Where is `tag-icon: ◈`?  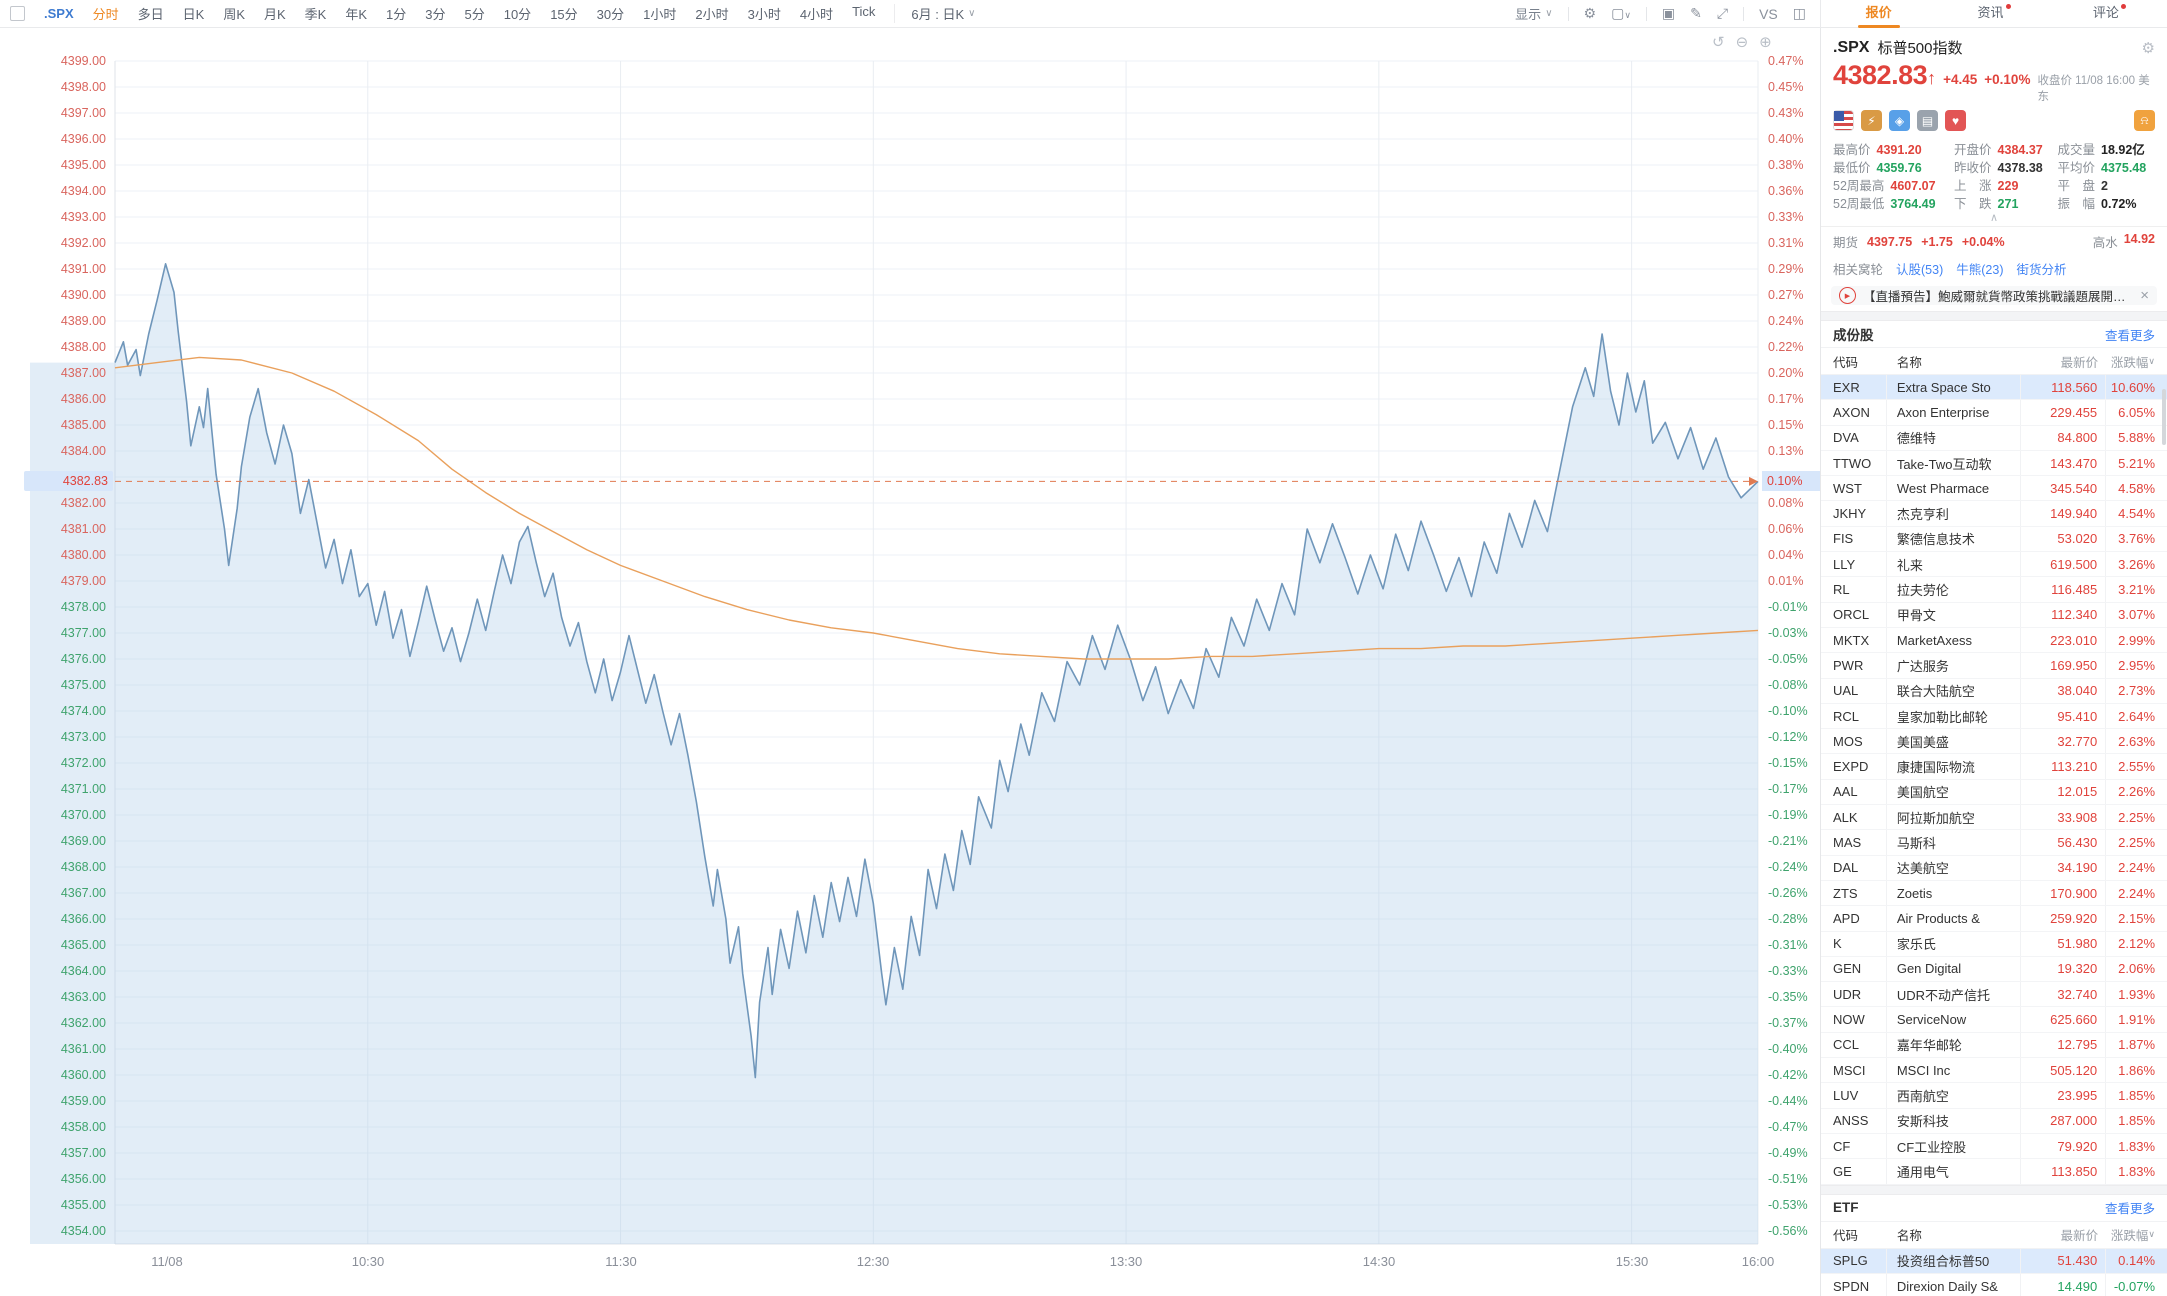 tag-icon: ◈ is located at coordinates (1899, 120).